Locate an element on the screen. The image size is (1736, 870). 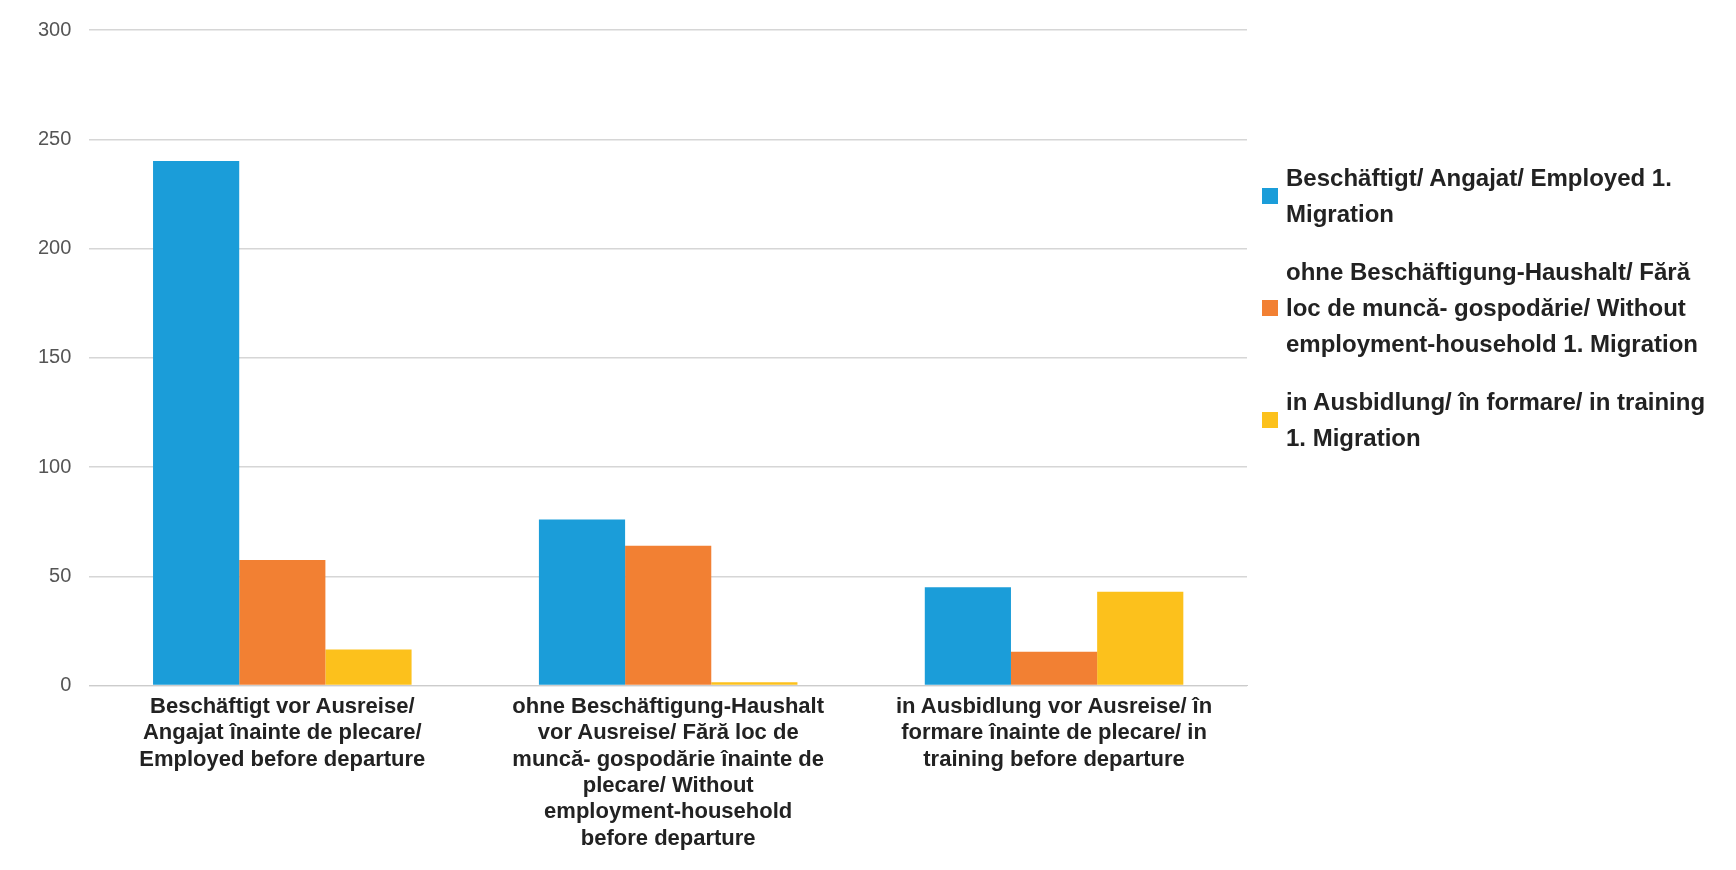
legend-label: Beschäftigt/ Angajat/ Employed 1. Migration is located at coordinates (1479, 196).